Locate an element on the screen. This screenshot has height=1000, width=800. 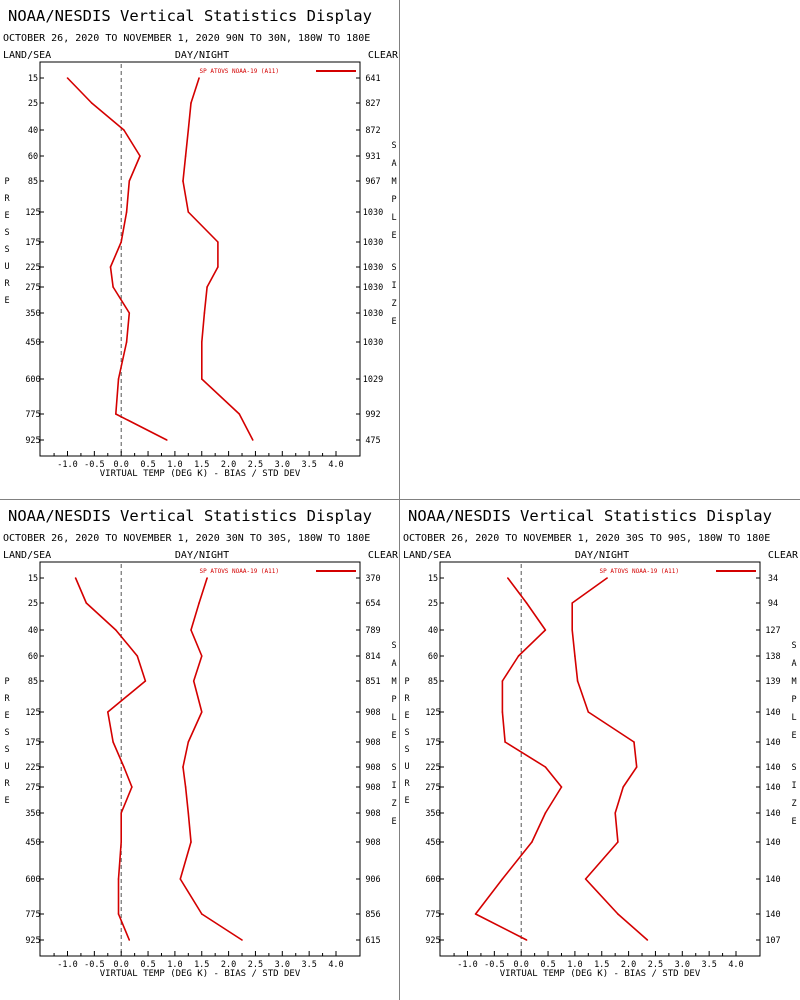
x-tick-label: 1.0 is located at coordinates (174, 965).